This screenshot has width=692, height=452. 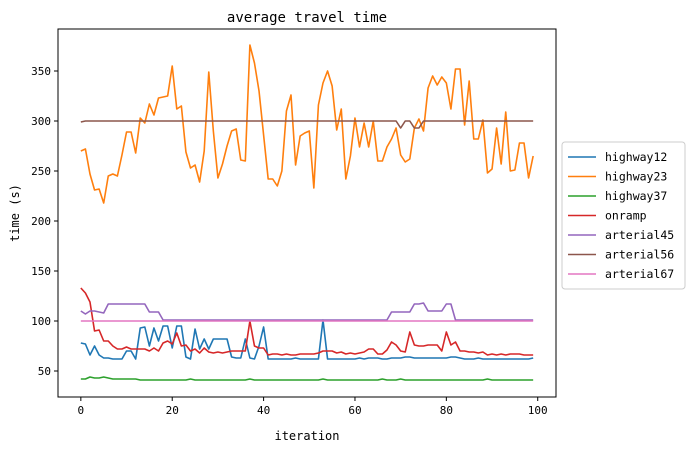 I want to click on chart-title: average travel time, so click(x=307, y=18).